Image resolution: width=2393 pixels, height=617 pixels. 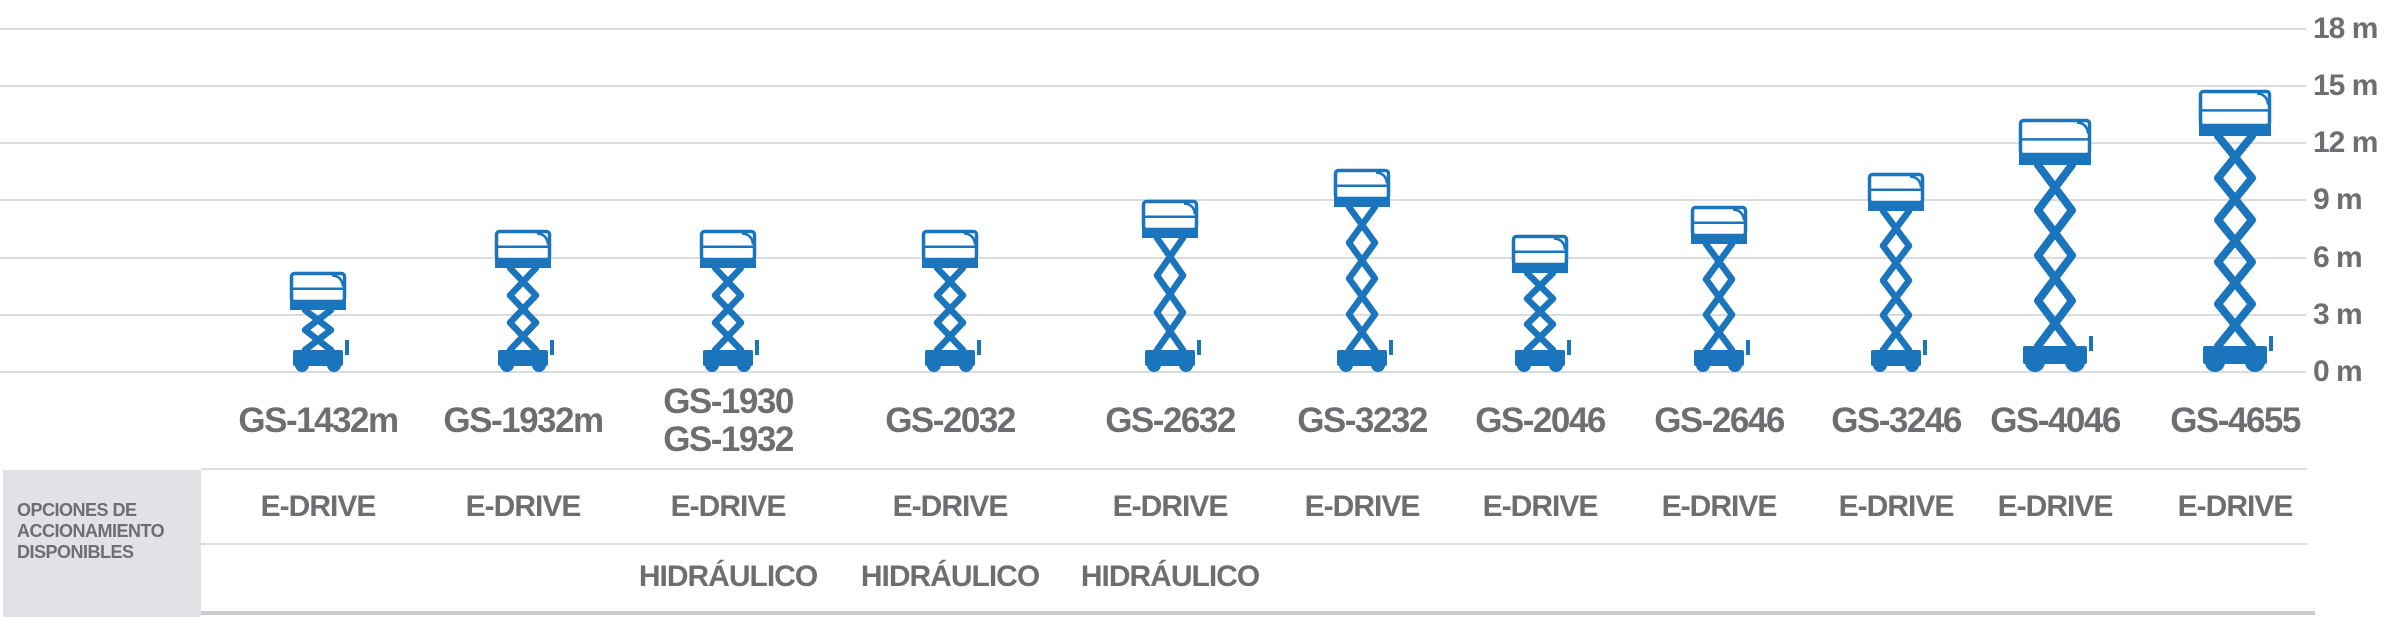 I want to click on model-name-gs-4655: GS-4655, so click(x=2235, y=421).